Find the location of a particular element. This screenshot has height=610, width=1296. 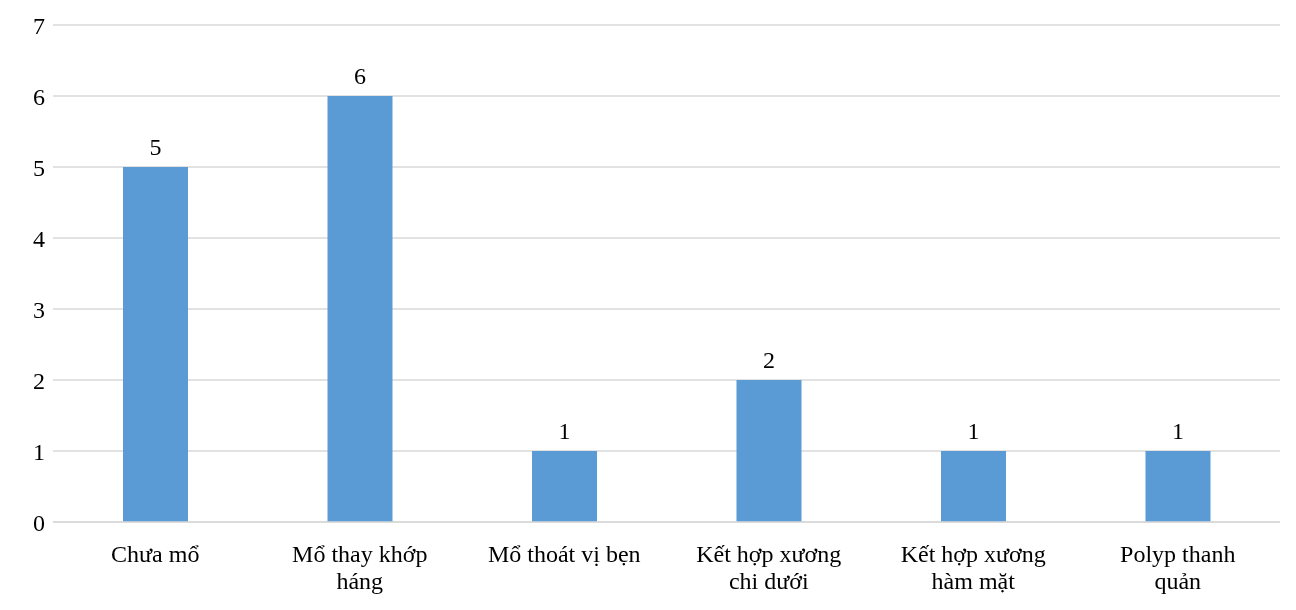

x-tick-label: Kết hợp xương chi dưới is located at coordinates (769, 567).